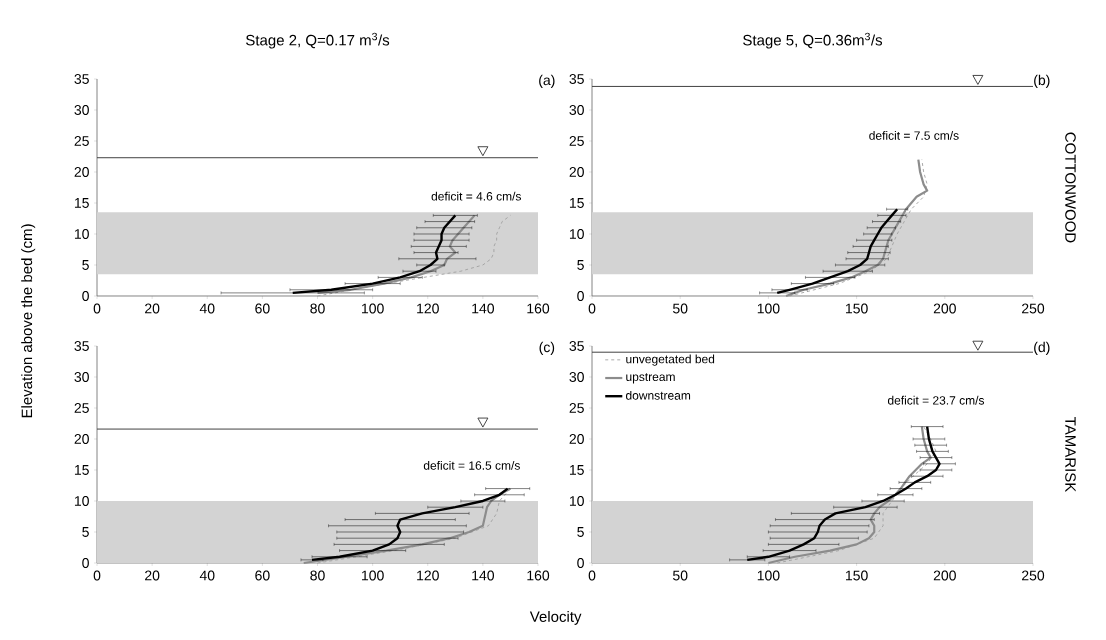 Image resolution: width=1106 pixels, height=640 pixels. What do you see at coordinates (1042, 348) in the screenshot?
I see `text: (d)` at bounding box center [1042, 348].